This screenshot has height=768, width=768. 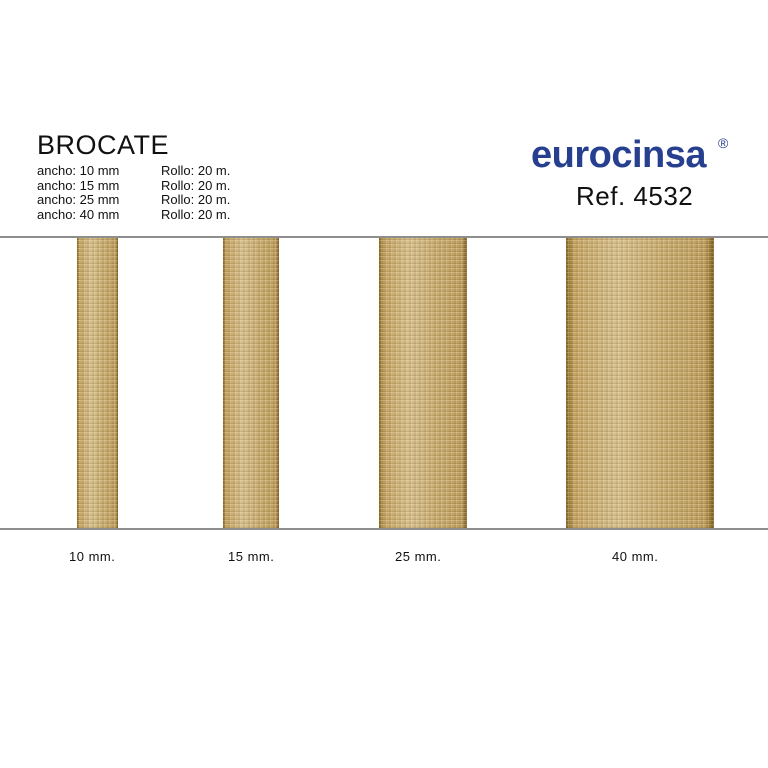 I want to click on spec-width: ancho: 15 mm, so click(x=78, y=185).